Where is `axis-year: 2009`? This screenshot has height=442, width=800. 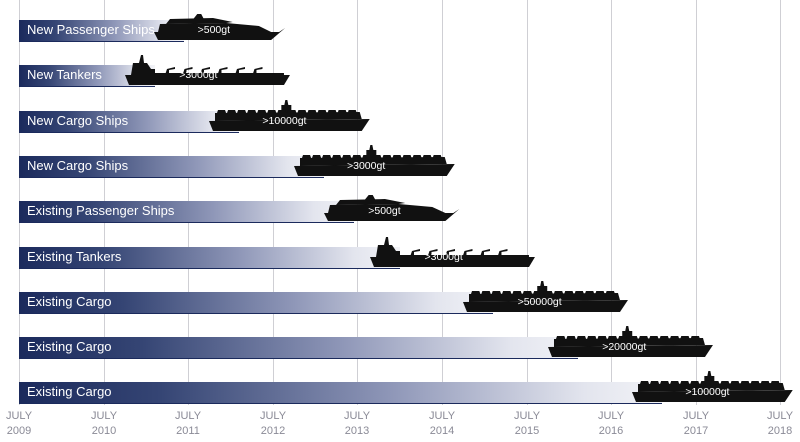
axis-year: 2009 is located at coordinates (19, 431).